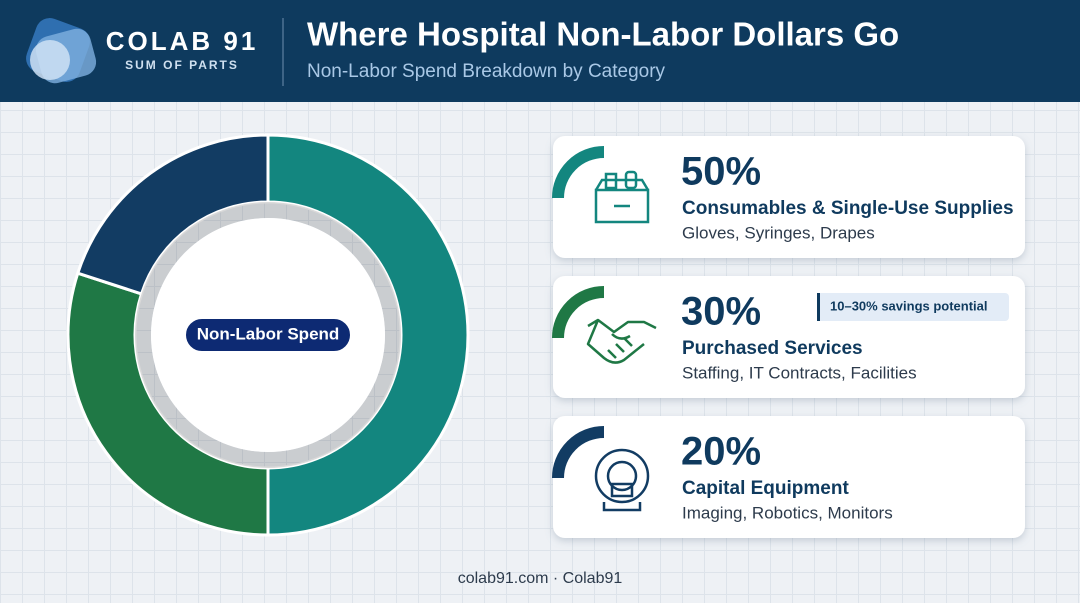 Image resolution: width=1080 pixels, height=603 pixels. I want to click on inner-ring, so click(268, 335).